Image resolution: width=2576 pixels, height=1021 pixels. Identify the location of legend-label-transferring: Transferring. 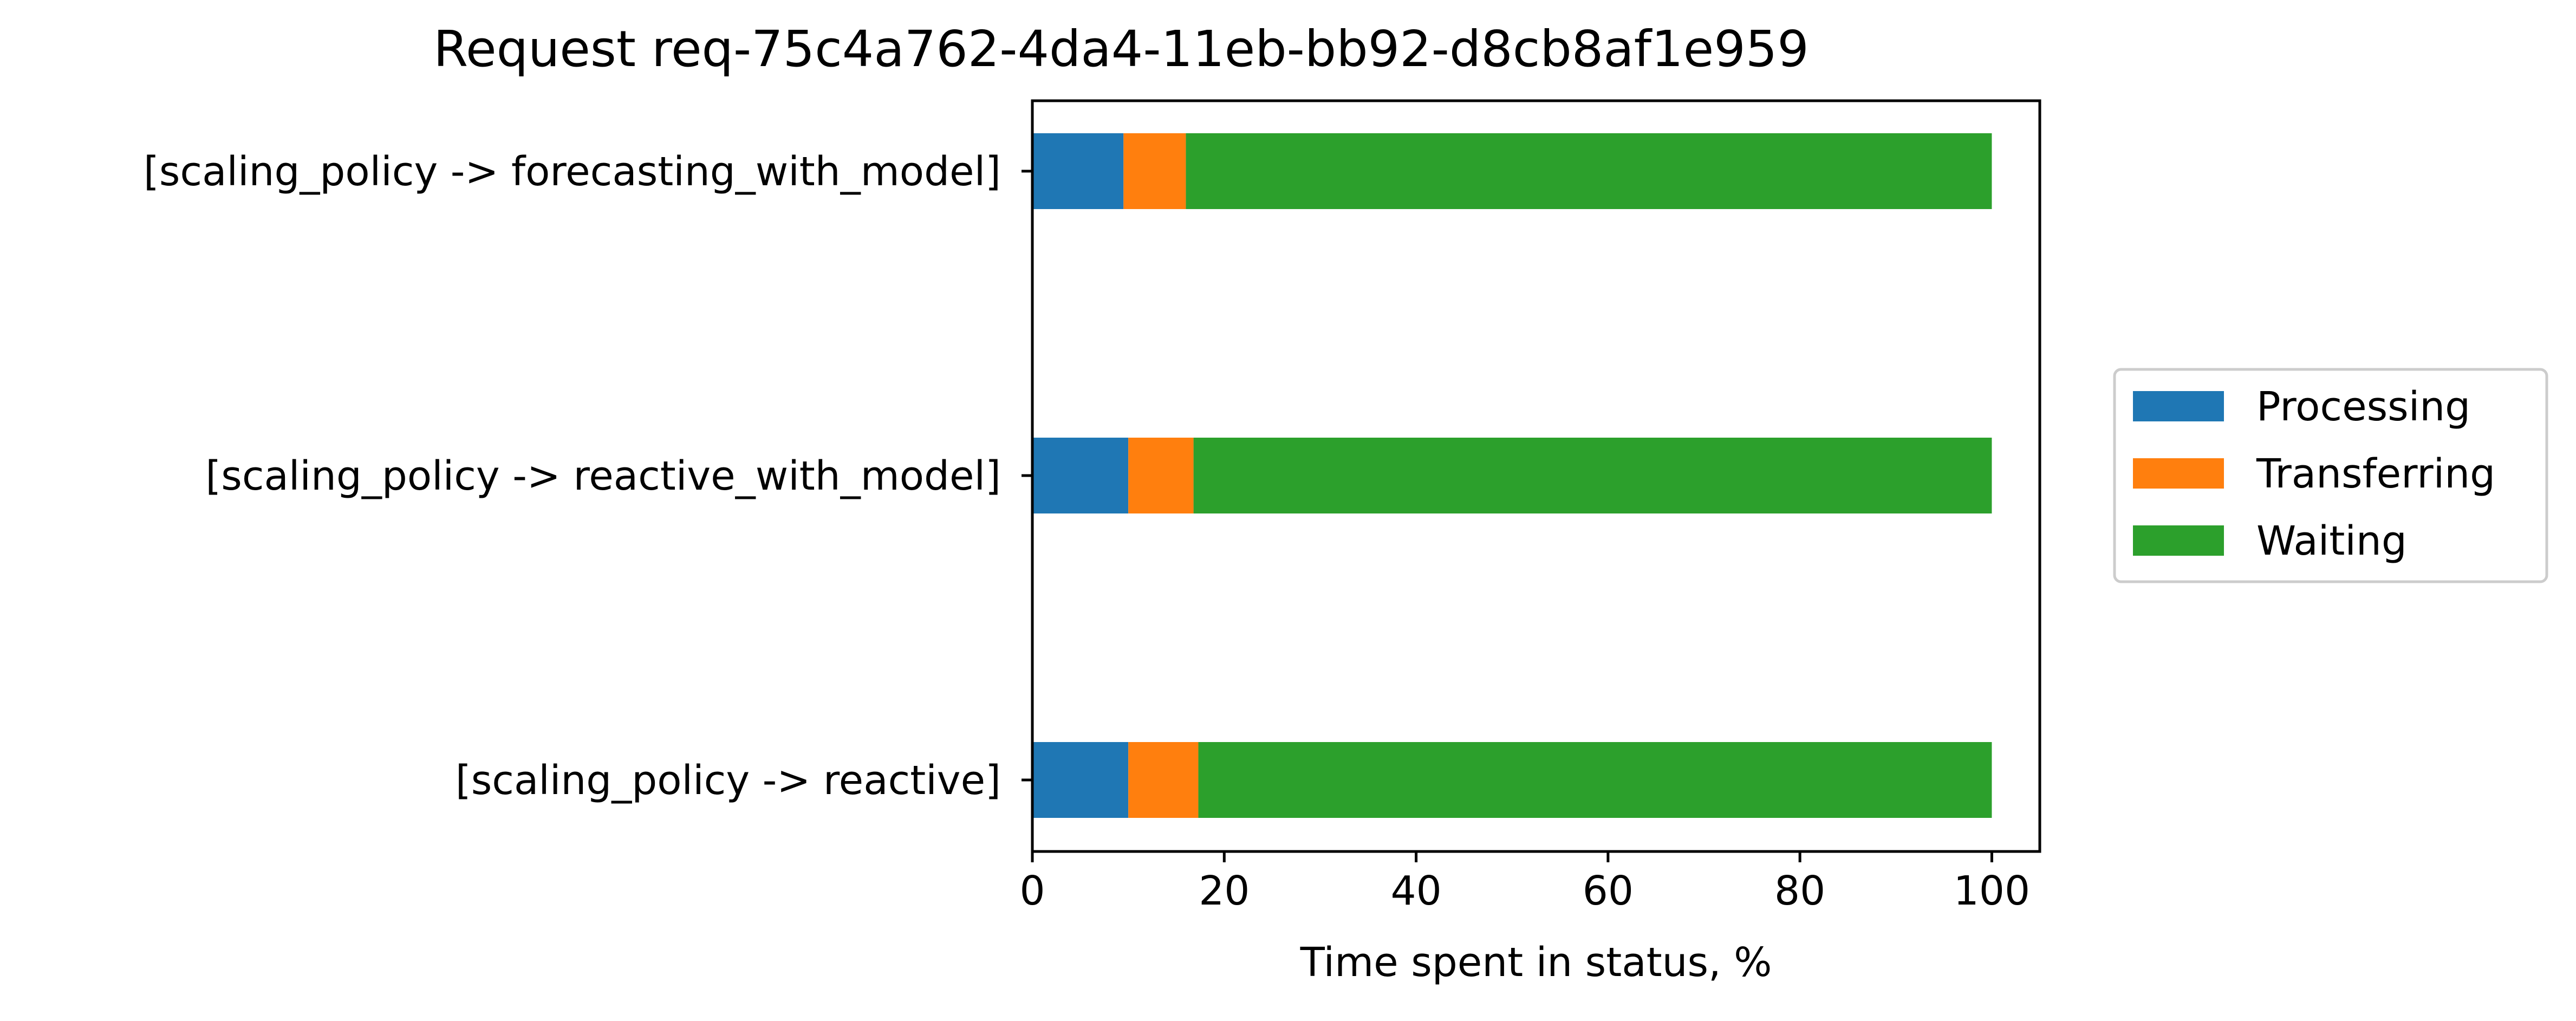
(2375, 474).